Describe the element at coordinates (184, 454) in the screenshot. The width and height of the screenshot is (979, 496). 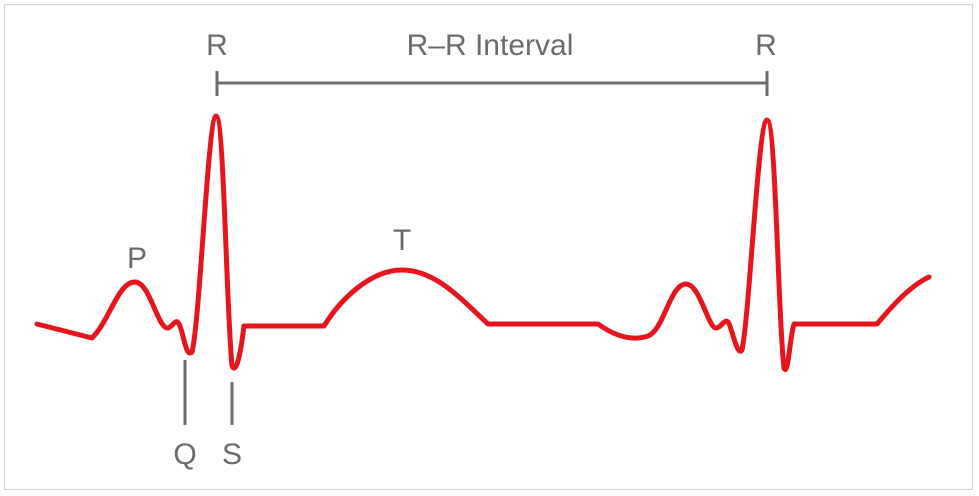
I see `q-label: Q` at that location.